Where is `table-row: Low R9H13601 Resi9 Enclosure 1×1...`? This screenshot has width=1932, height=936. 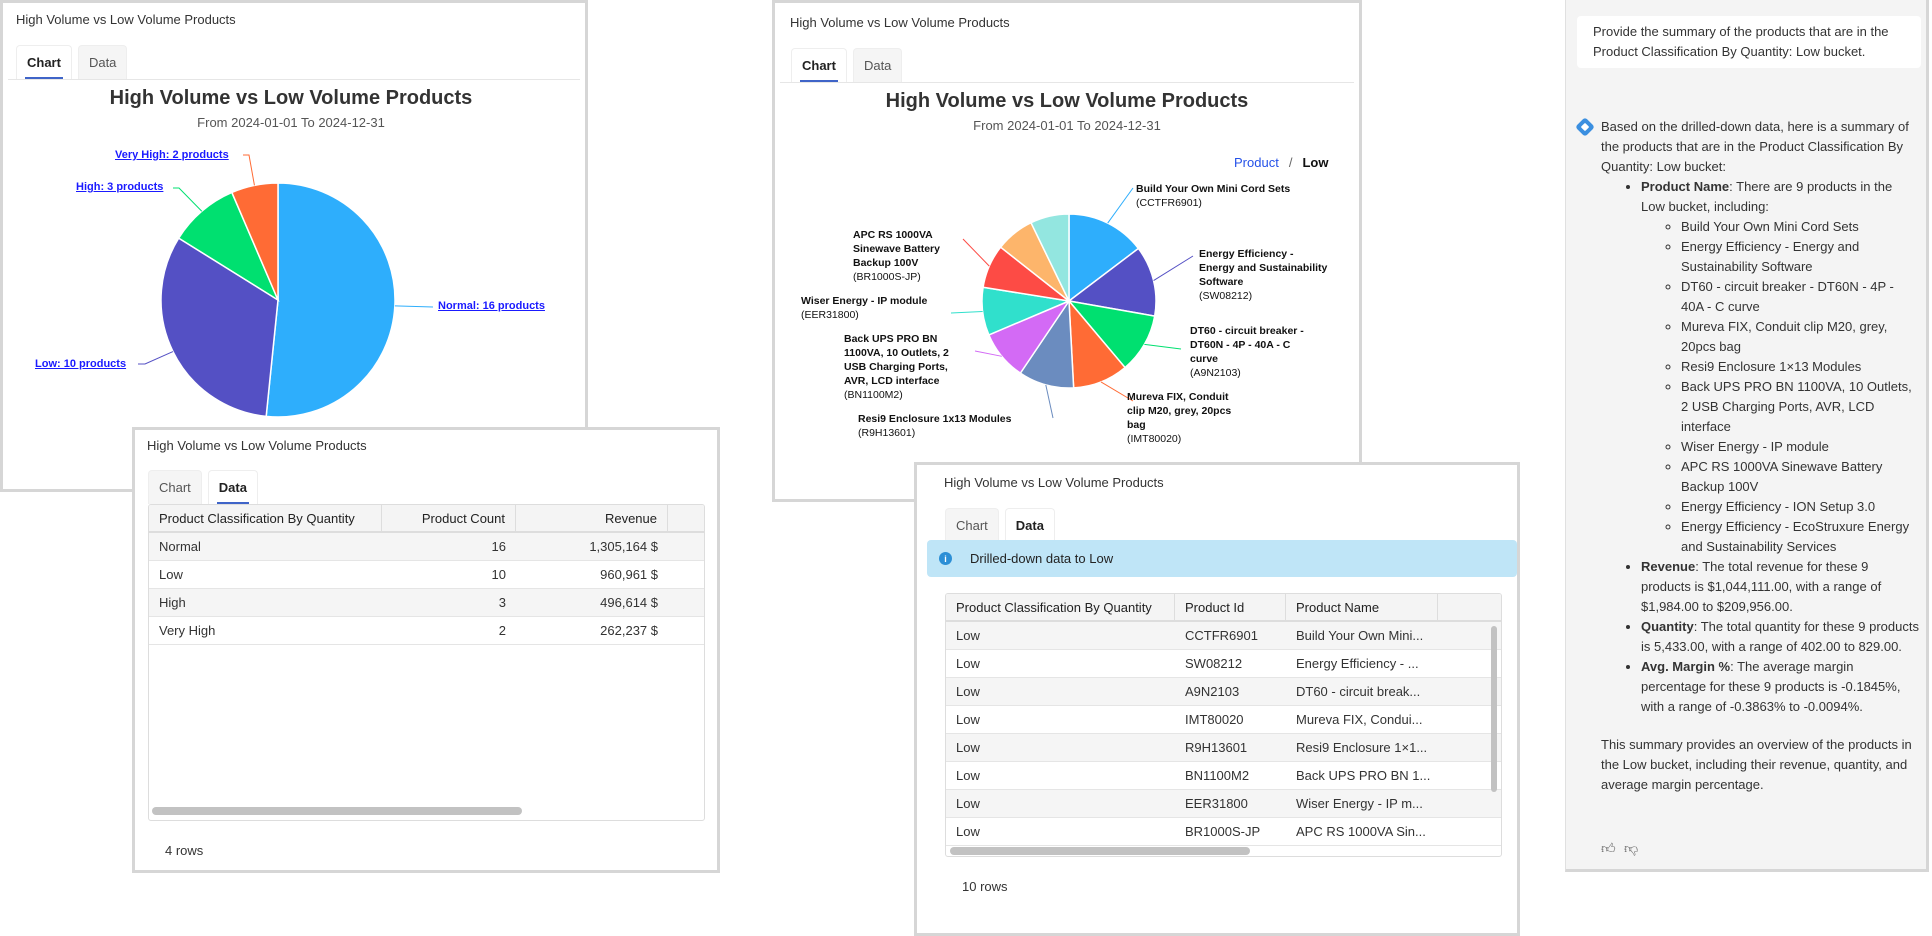
table-row: Low R9H13601 Resi9 Enclosure 1×1... is located at coordinates (1223, 748).